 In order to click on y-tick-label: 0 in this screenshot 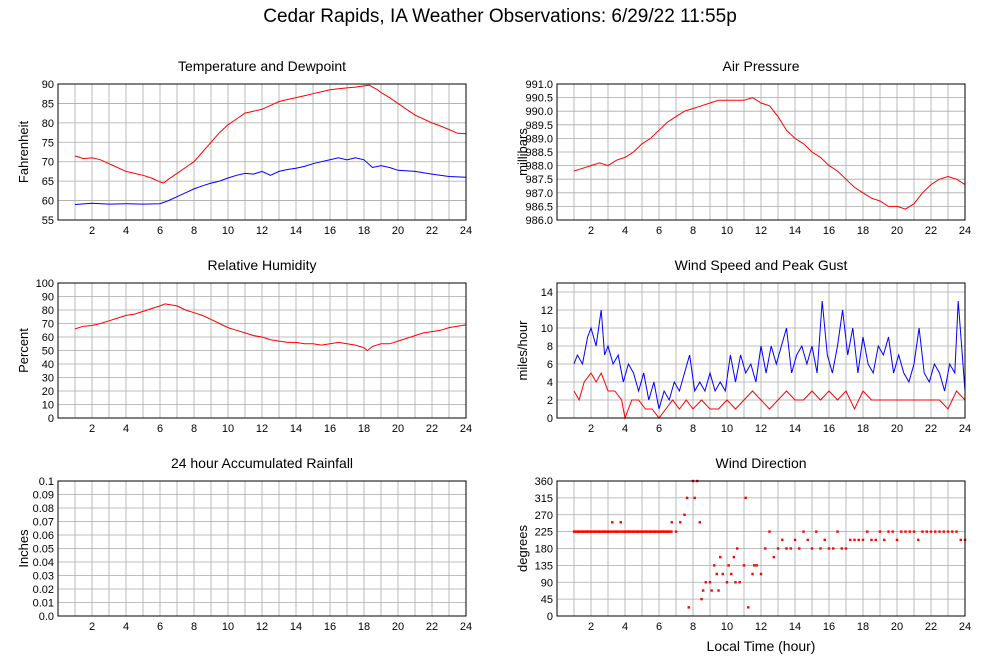, I will do `click(550, 419)`.